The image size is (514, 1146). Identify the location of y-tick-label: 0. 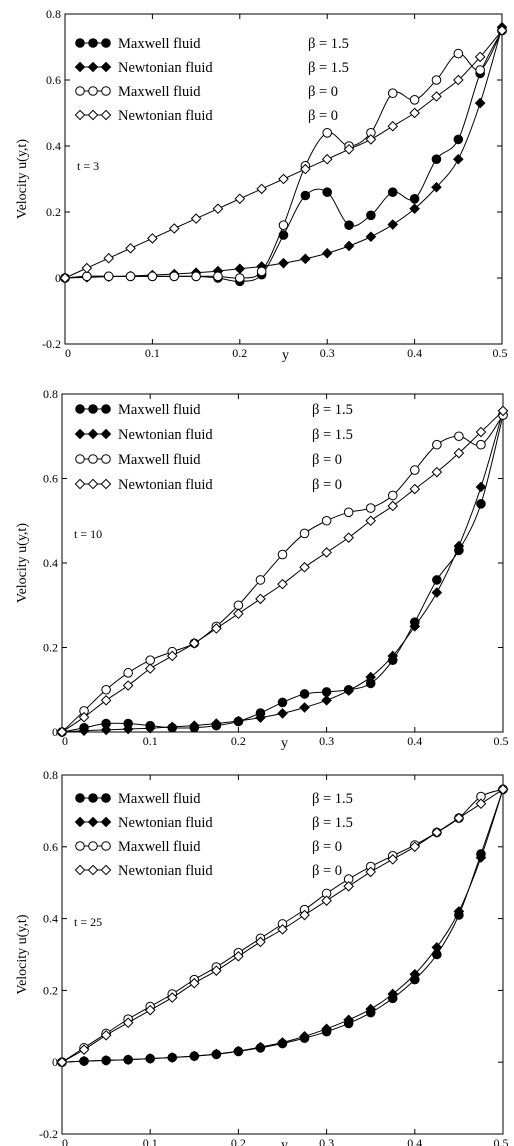
(55, 732).